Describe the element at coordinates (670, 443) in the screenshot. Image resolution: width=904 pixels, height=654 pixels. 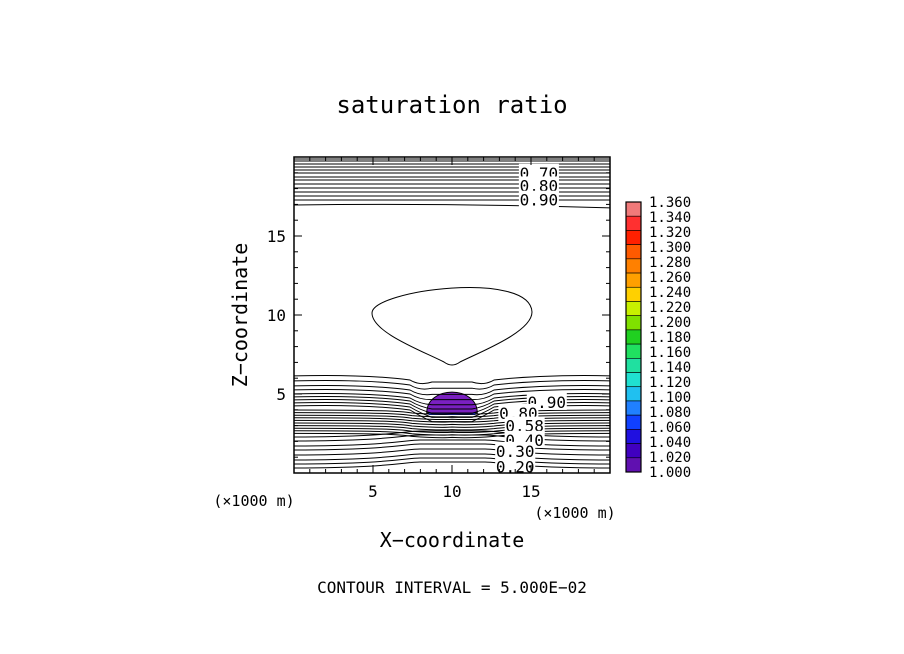
I see `colorbar-label: 1.040` at that location.